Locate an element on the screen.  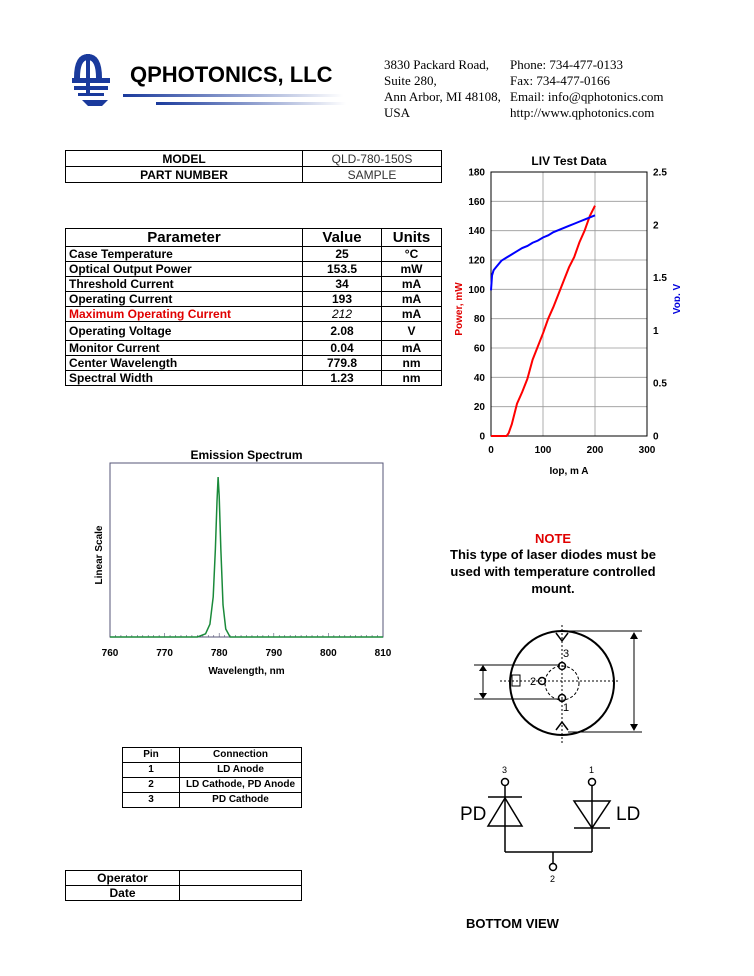
x-tick-label: 800 is located at coordinates (328, 653).